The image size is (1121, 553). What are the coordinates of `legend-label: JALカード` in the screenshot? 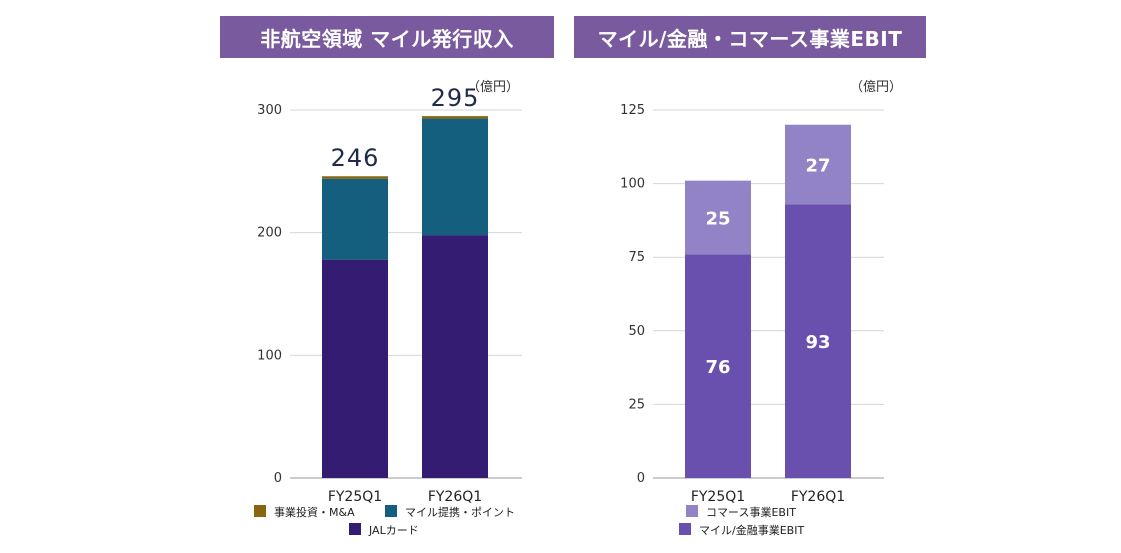 It's located at (393, 530).